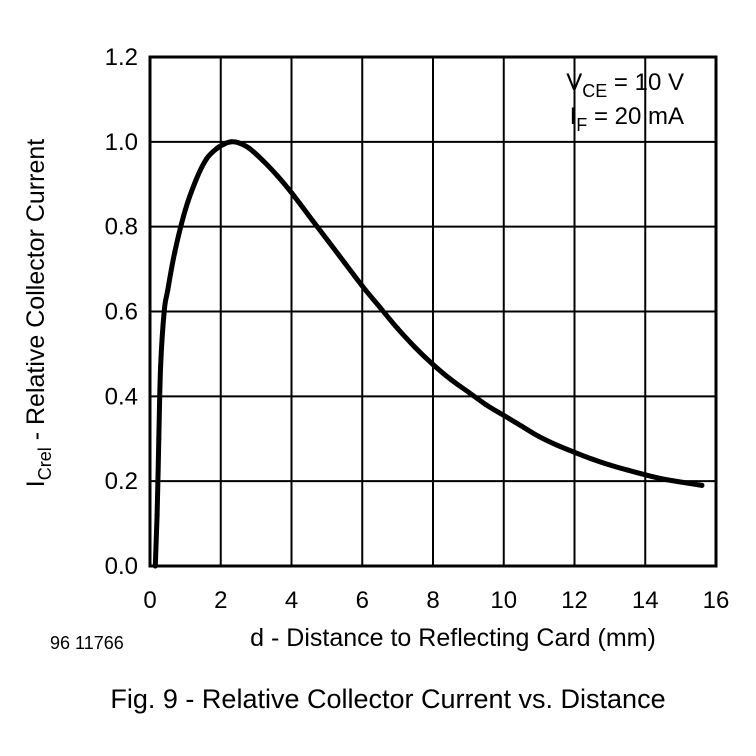  Describe the element at coordinates (121, 566) in the screenshot. I see `y-tick-label: 0.0` at that location.